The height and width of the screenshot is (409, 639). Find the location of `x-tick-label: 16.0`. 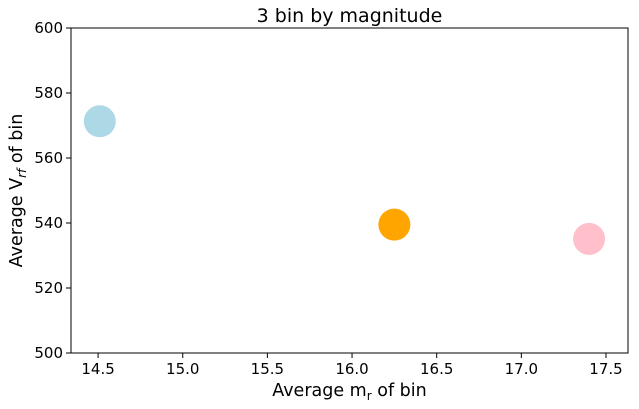

x-tick-label: 16.0 is located at coordinates (351, 369).